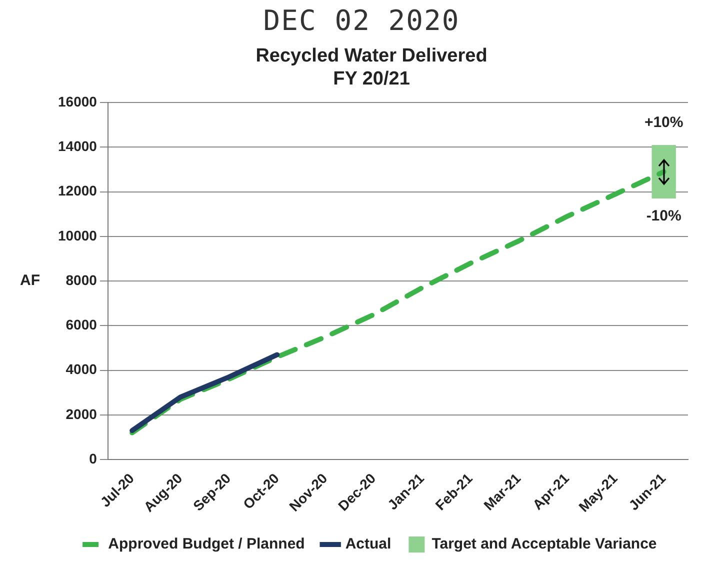 This screenshot has height=567, width=723. What do you see at coordinates (206, 544) in the screenshot?
I see `legend-label: Approved Budget / Planned` at bounding box center [206, 544].